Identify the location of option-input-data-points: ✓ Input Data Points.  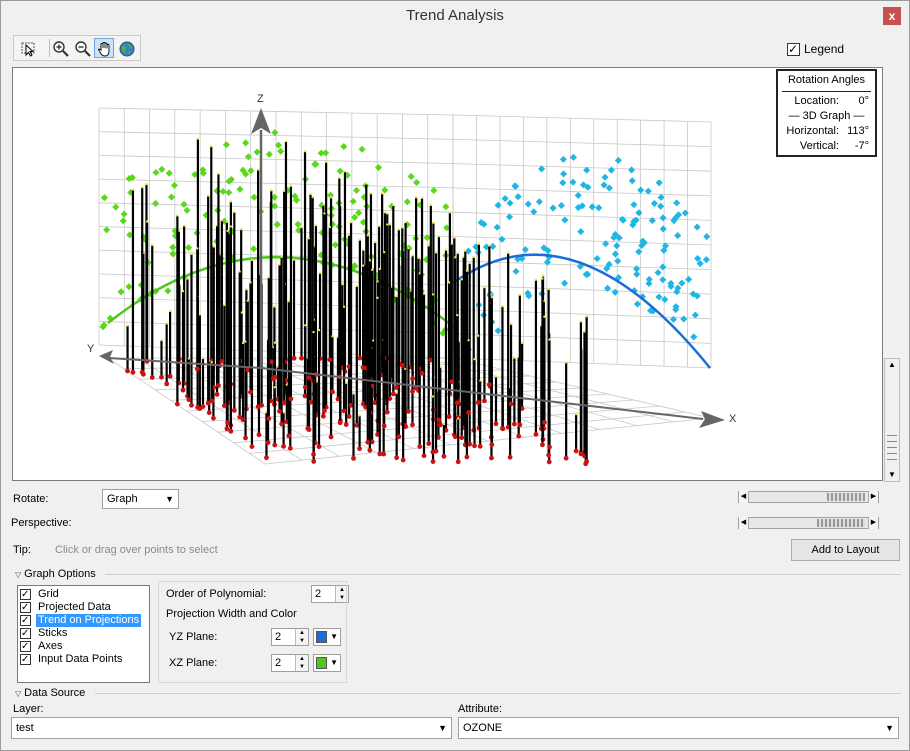
(71, 659).